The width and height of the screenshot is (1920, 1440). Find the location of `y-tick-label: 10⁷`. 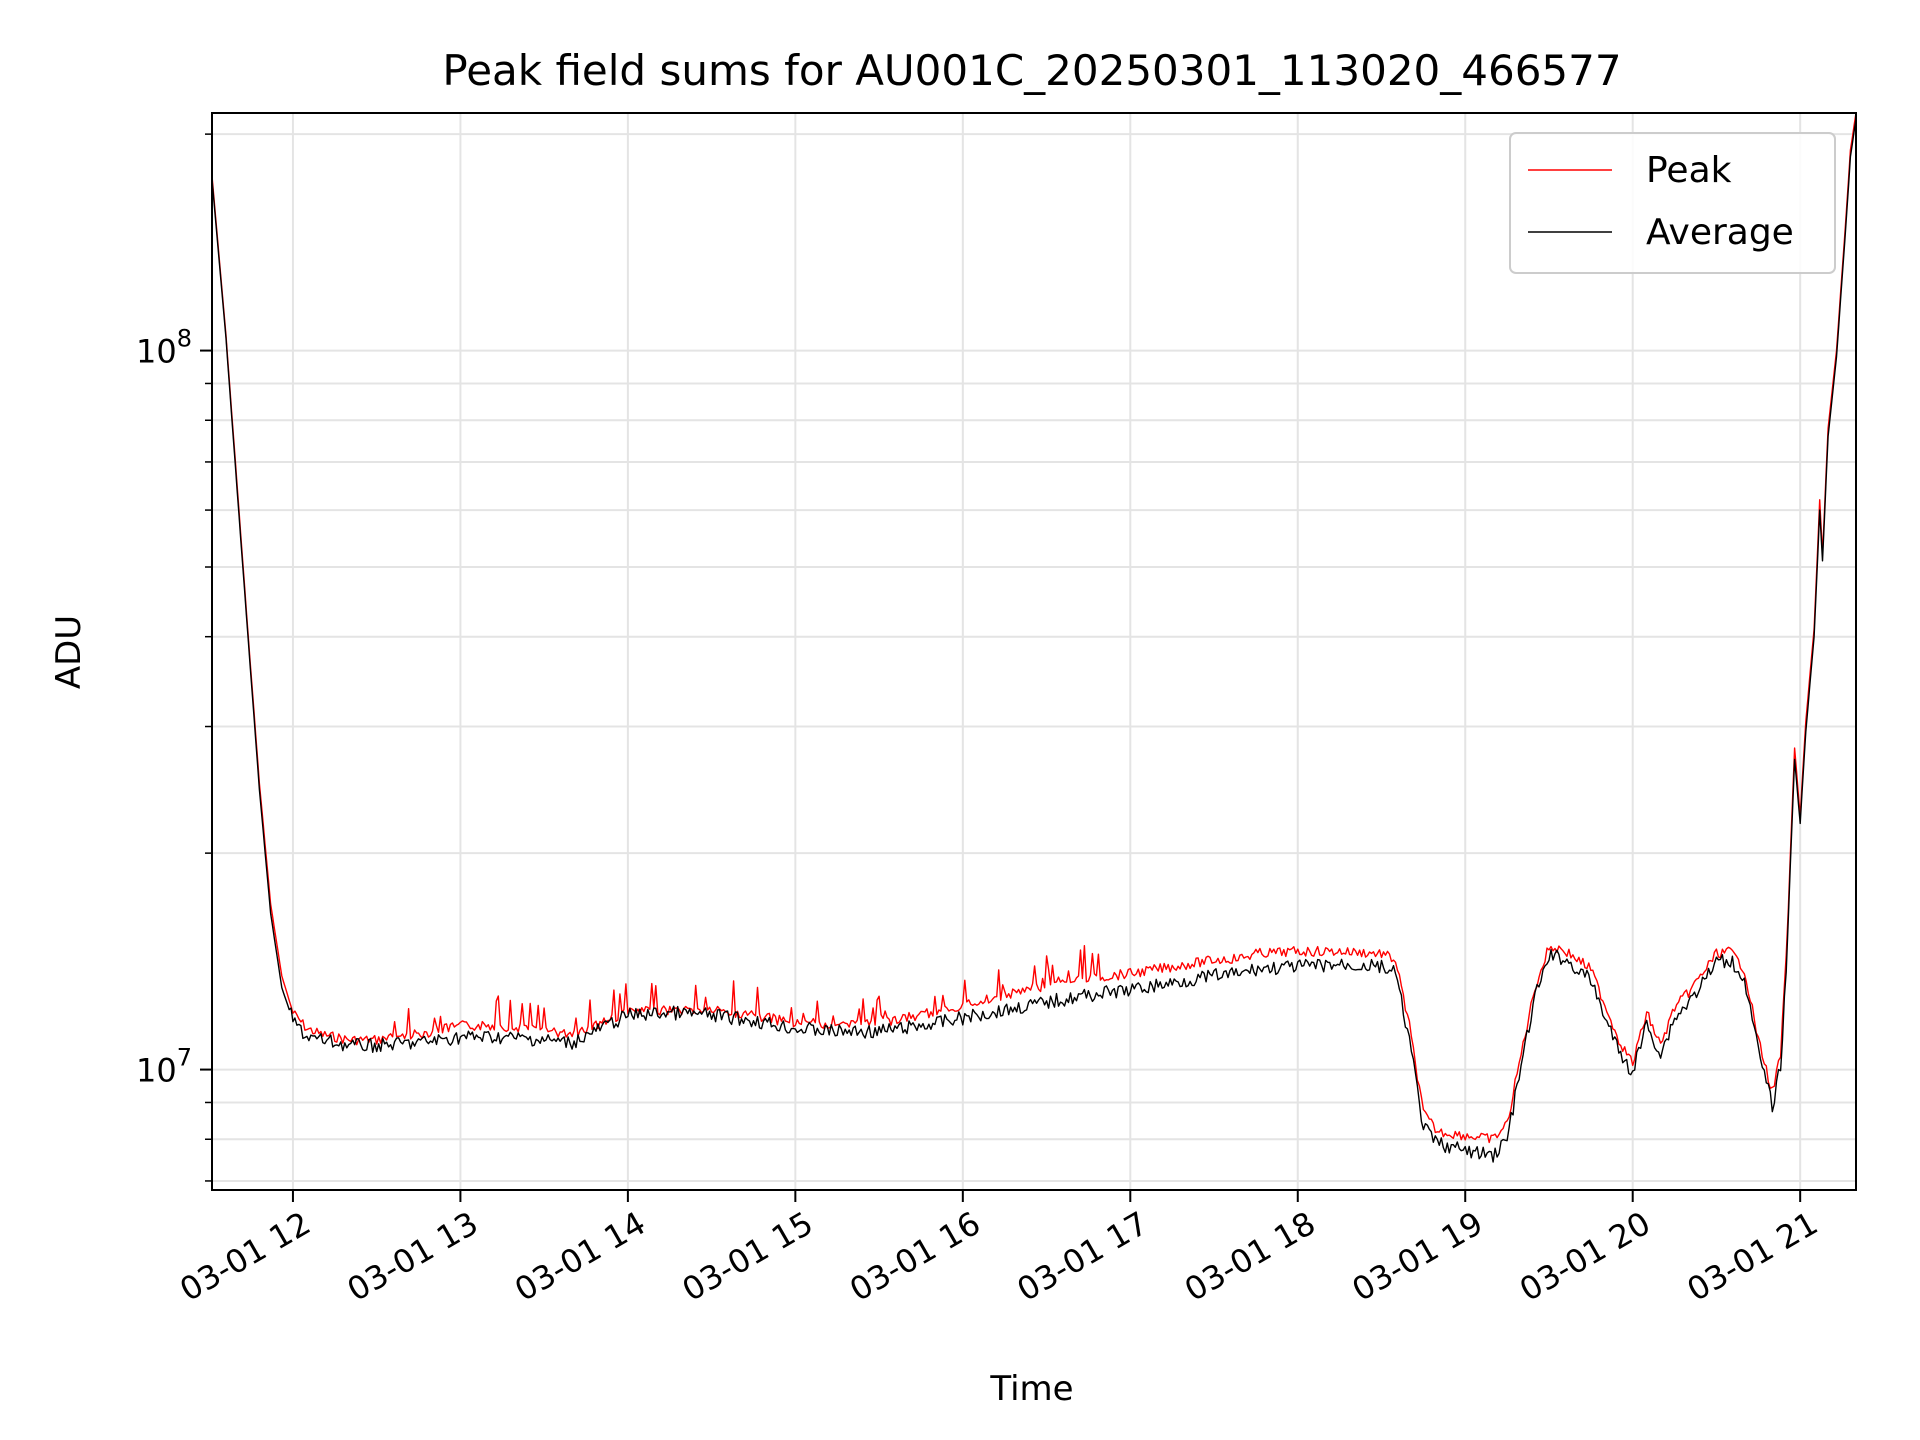

y-tick-label: 10⁷ is located at coordinates (164, 1067).